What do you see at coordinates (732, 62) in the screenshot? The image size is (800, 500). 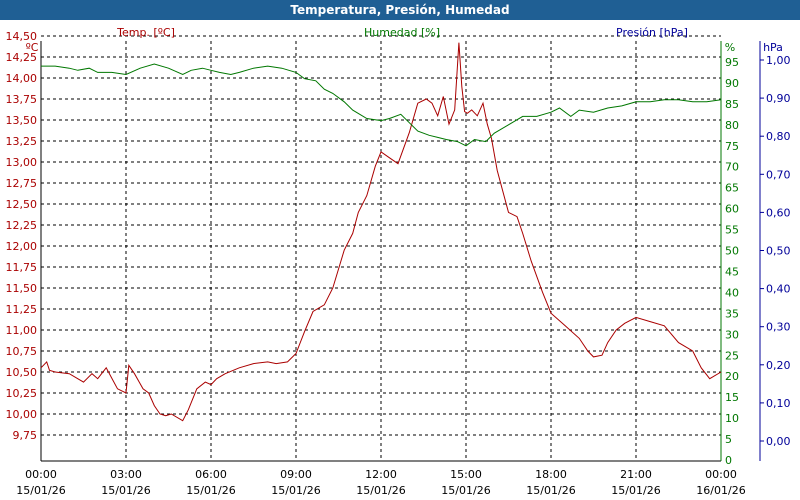 I see `humidity-tick-label: 95` at bounding box center [732, 62].